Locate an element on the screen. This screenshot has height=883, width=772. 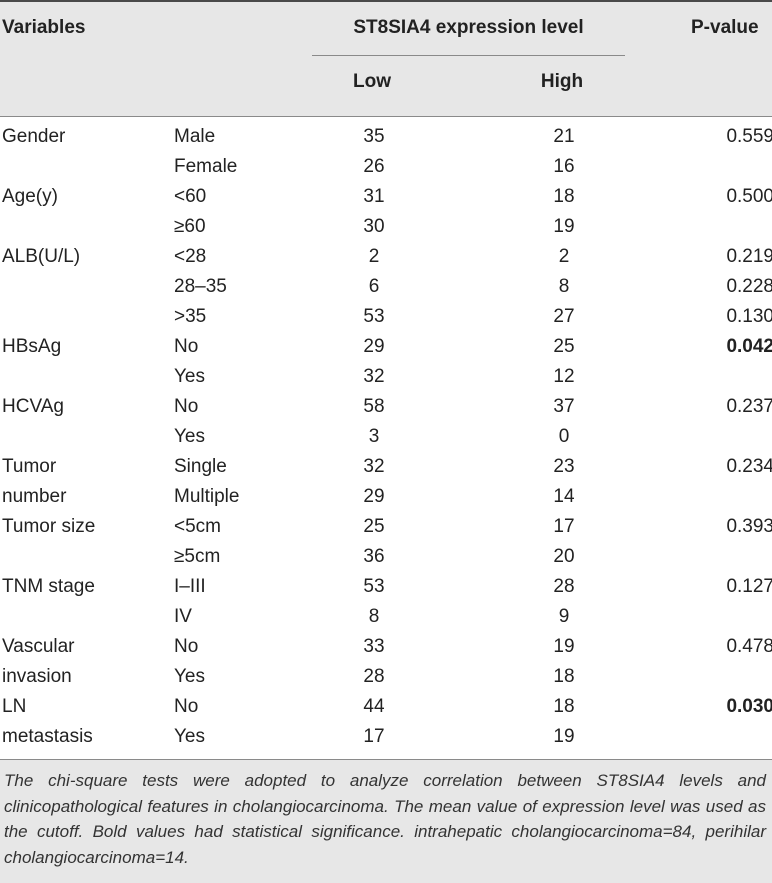
row-high-count: 2 is located at coordinates (564, 256).